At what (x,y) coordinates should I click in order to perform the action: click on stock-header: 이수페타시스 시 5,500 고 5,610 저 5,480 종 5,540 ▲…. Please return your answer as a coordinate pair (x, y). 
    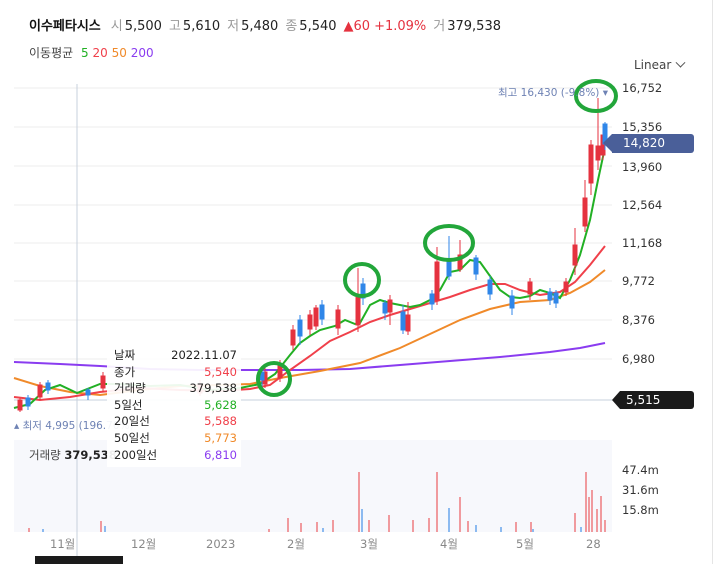
    Looking at the image, I should click on (268, 24).